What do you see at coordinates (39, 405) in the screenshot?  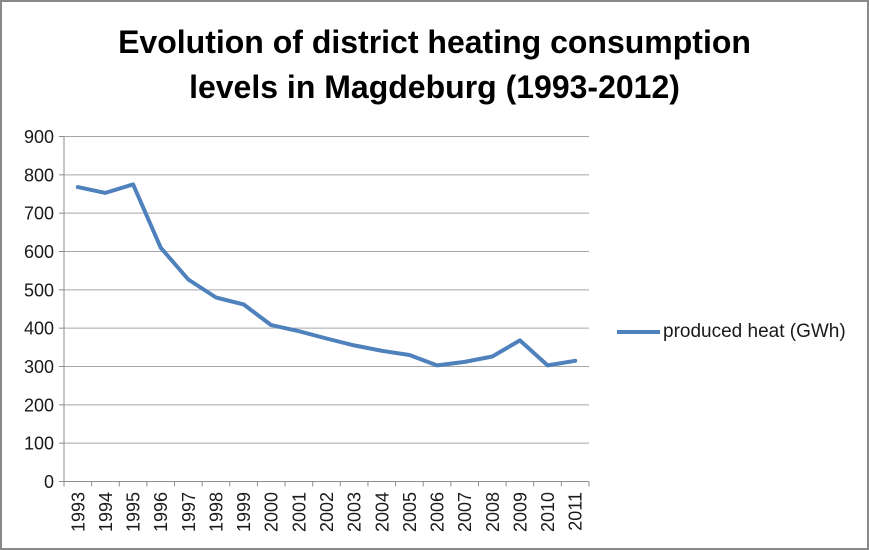 I see `y-axis-label: 200` at bounding box center [39, 405].